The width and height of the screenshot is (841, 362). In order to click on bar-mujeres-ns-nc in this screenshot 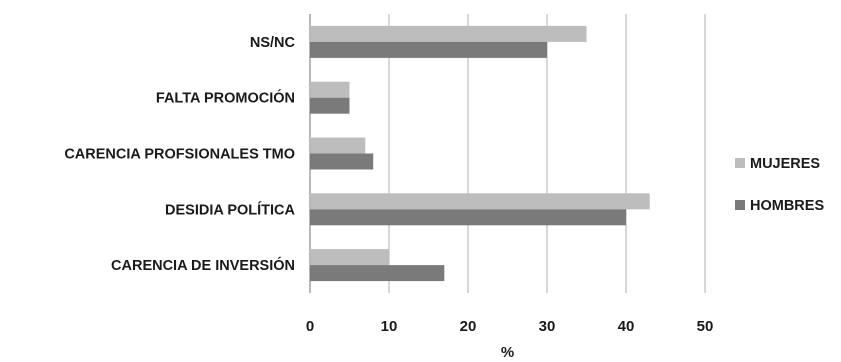, I will do `click(448, 33)`.